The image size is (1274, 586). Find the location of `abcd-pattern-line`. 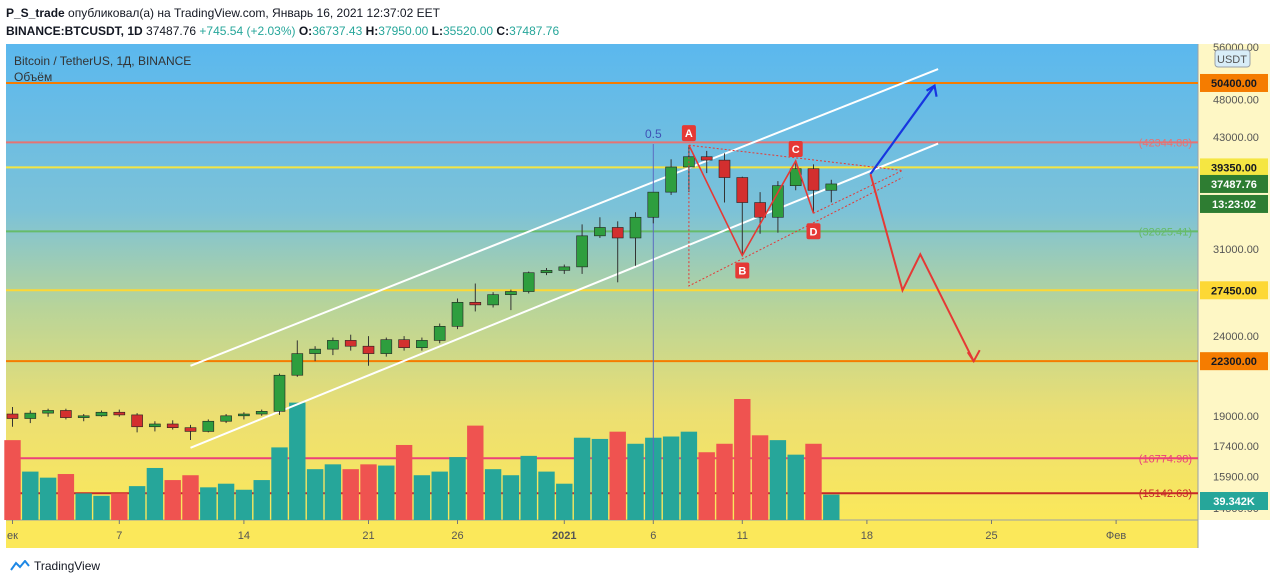

abcd-pattern-line is located at coordinates (751, 201).